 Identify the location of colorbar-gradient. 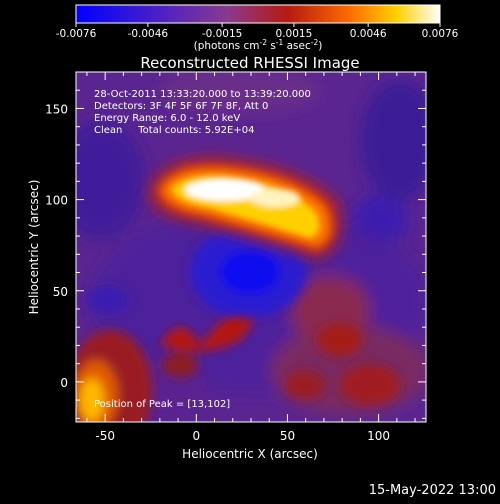
(258, 14).